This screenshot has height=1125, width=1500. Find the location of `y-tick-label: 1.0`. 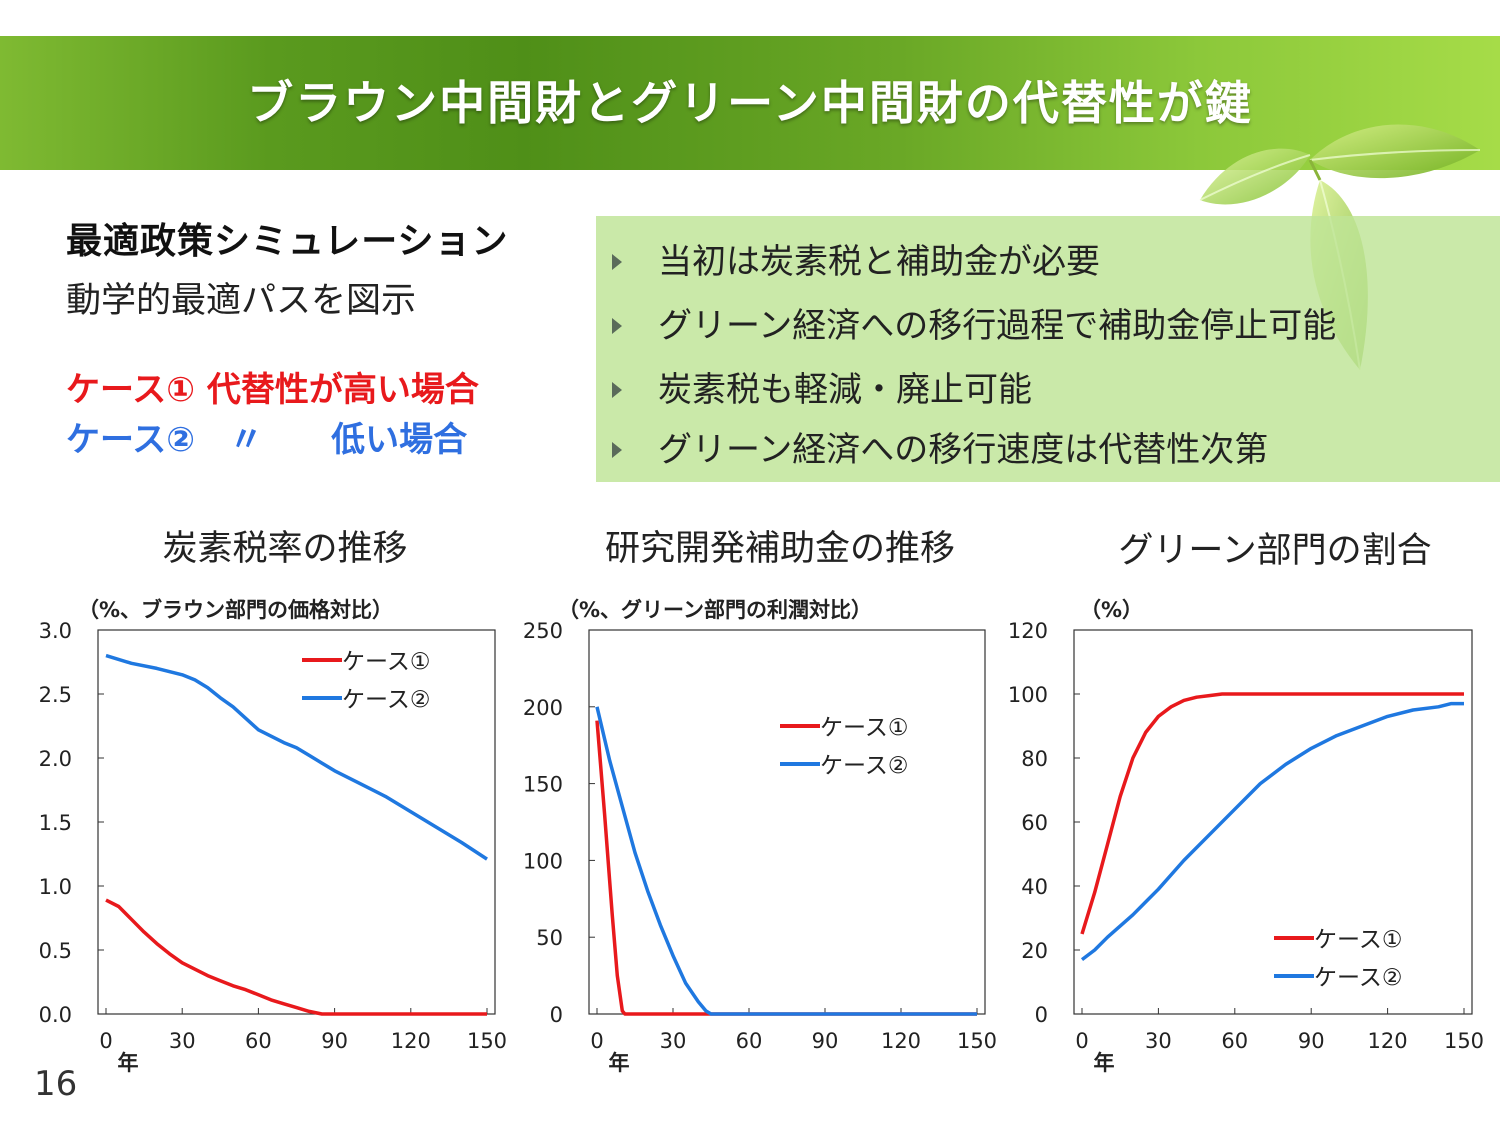

y-tick-label: 1.0 is located at coordinates (55, 887).